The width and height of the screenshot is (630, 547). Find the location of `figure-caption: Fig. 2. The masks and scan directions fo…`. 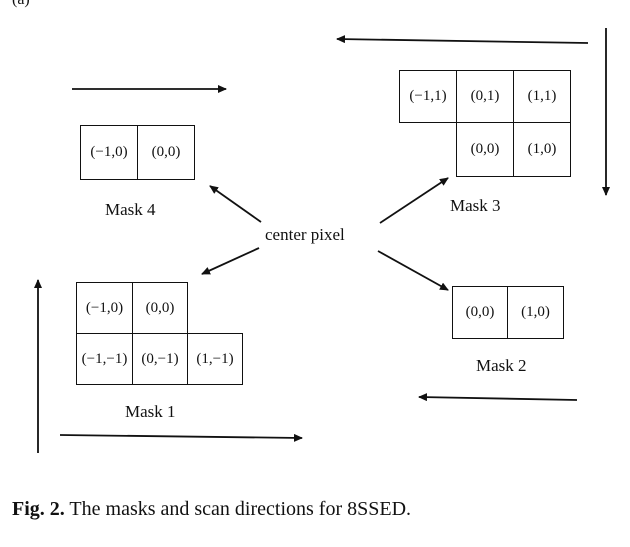

figure-caption: Fig. 2. The masks and scan directions fo… is located at coordinates (211, 509).